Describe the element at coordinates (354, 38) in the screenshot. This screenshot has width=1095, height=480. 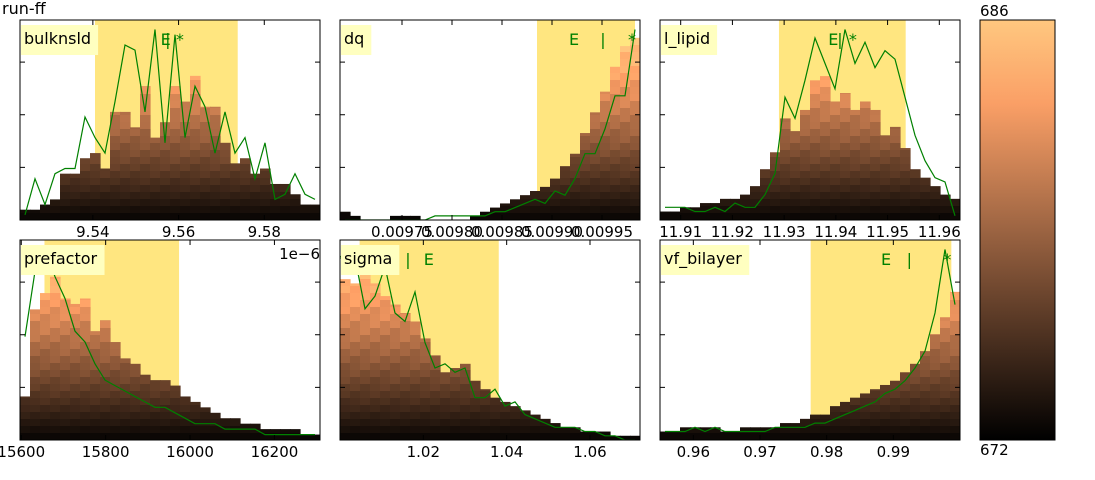
I see `panel-label: dq` at that location.